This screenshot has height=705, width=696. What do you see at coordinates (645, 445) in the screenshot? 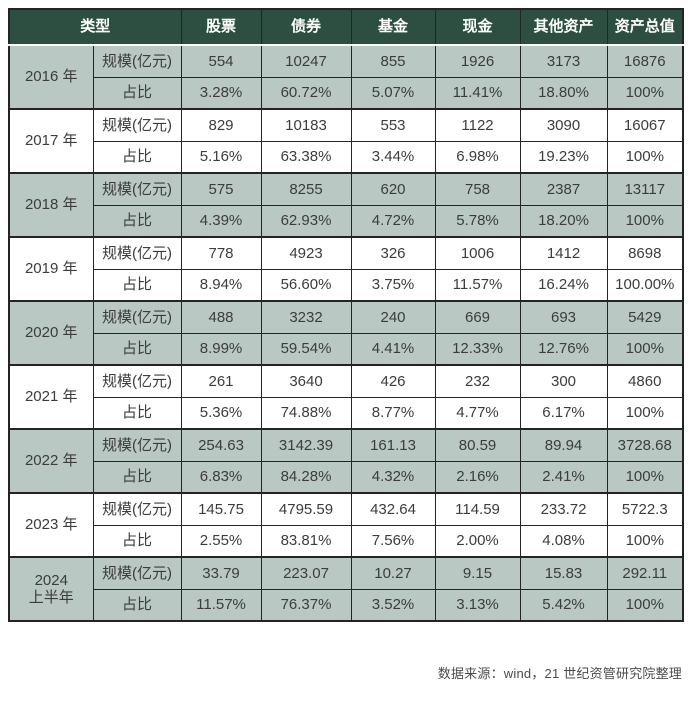
I see `value-cell: 3728.68` at bounding box center [645, 445].